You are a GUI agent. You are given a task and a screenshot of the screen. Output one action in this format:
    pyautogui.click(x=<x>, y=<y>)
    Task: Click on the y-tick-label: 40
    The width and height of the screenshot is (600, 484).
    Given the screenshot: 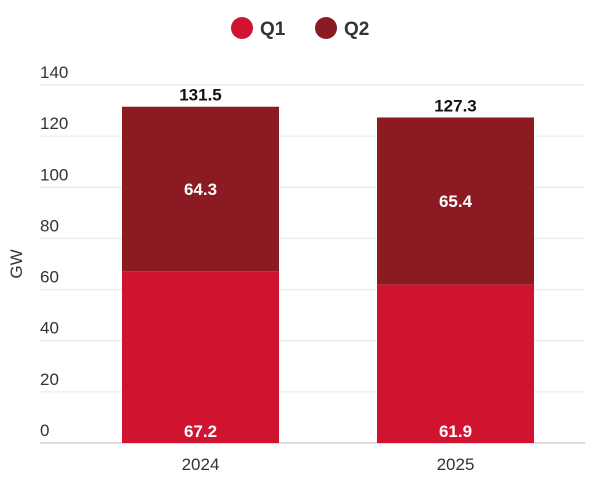 What is the action you would take?
    pyautogui.click(x=49, y=328)
    